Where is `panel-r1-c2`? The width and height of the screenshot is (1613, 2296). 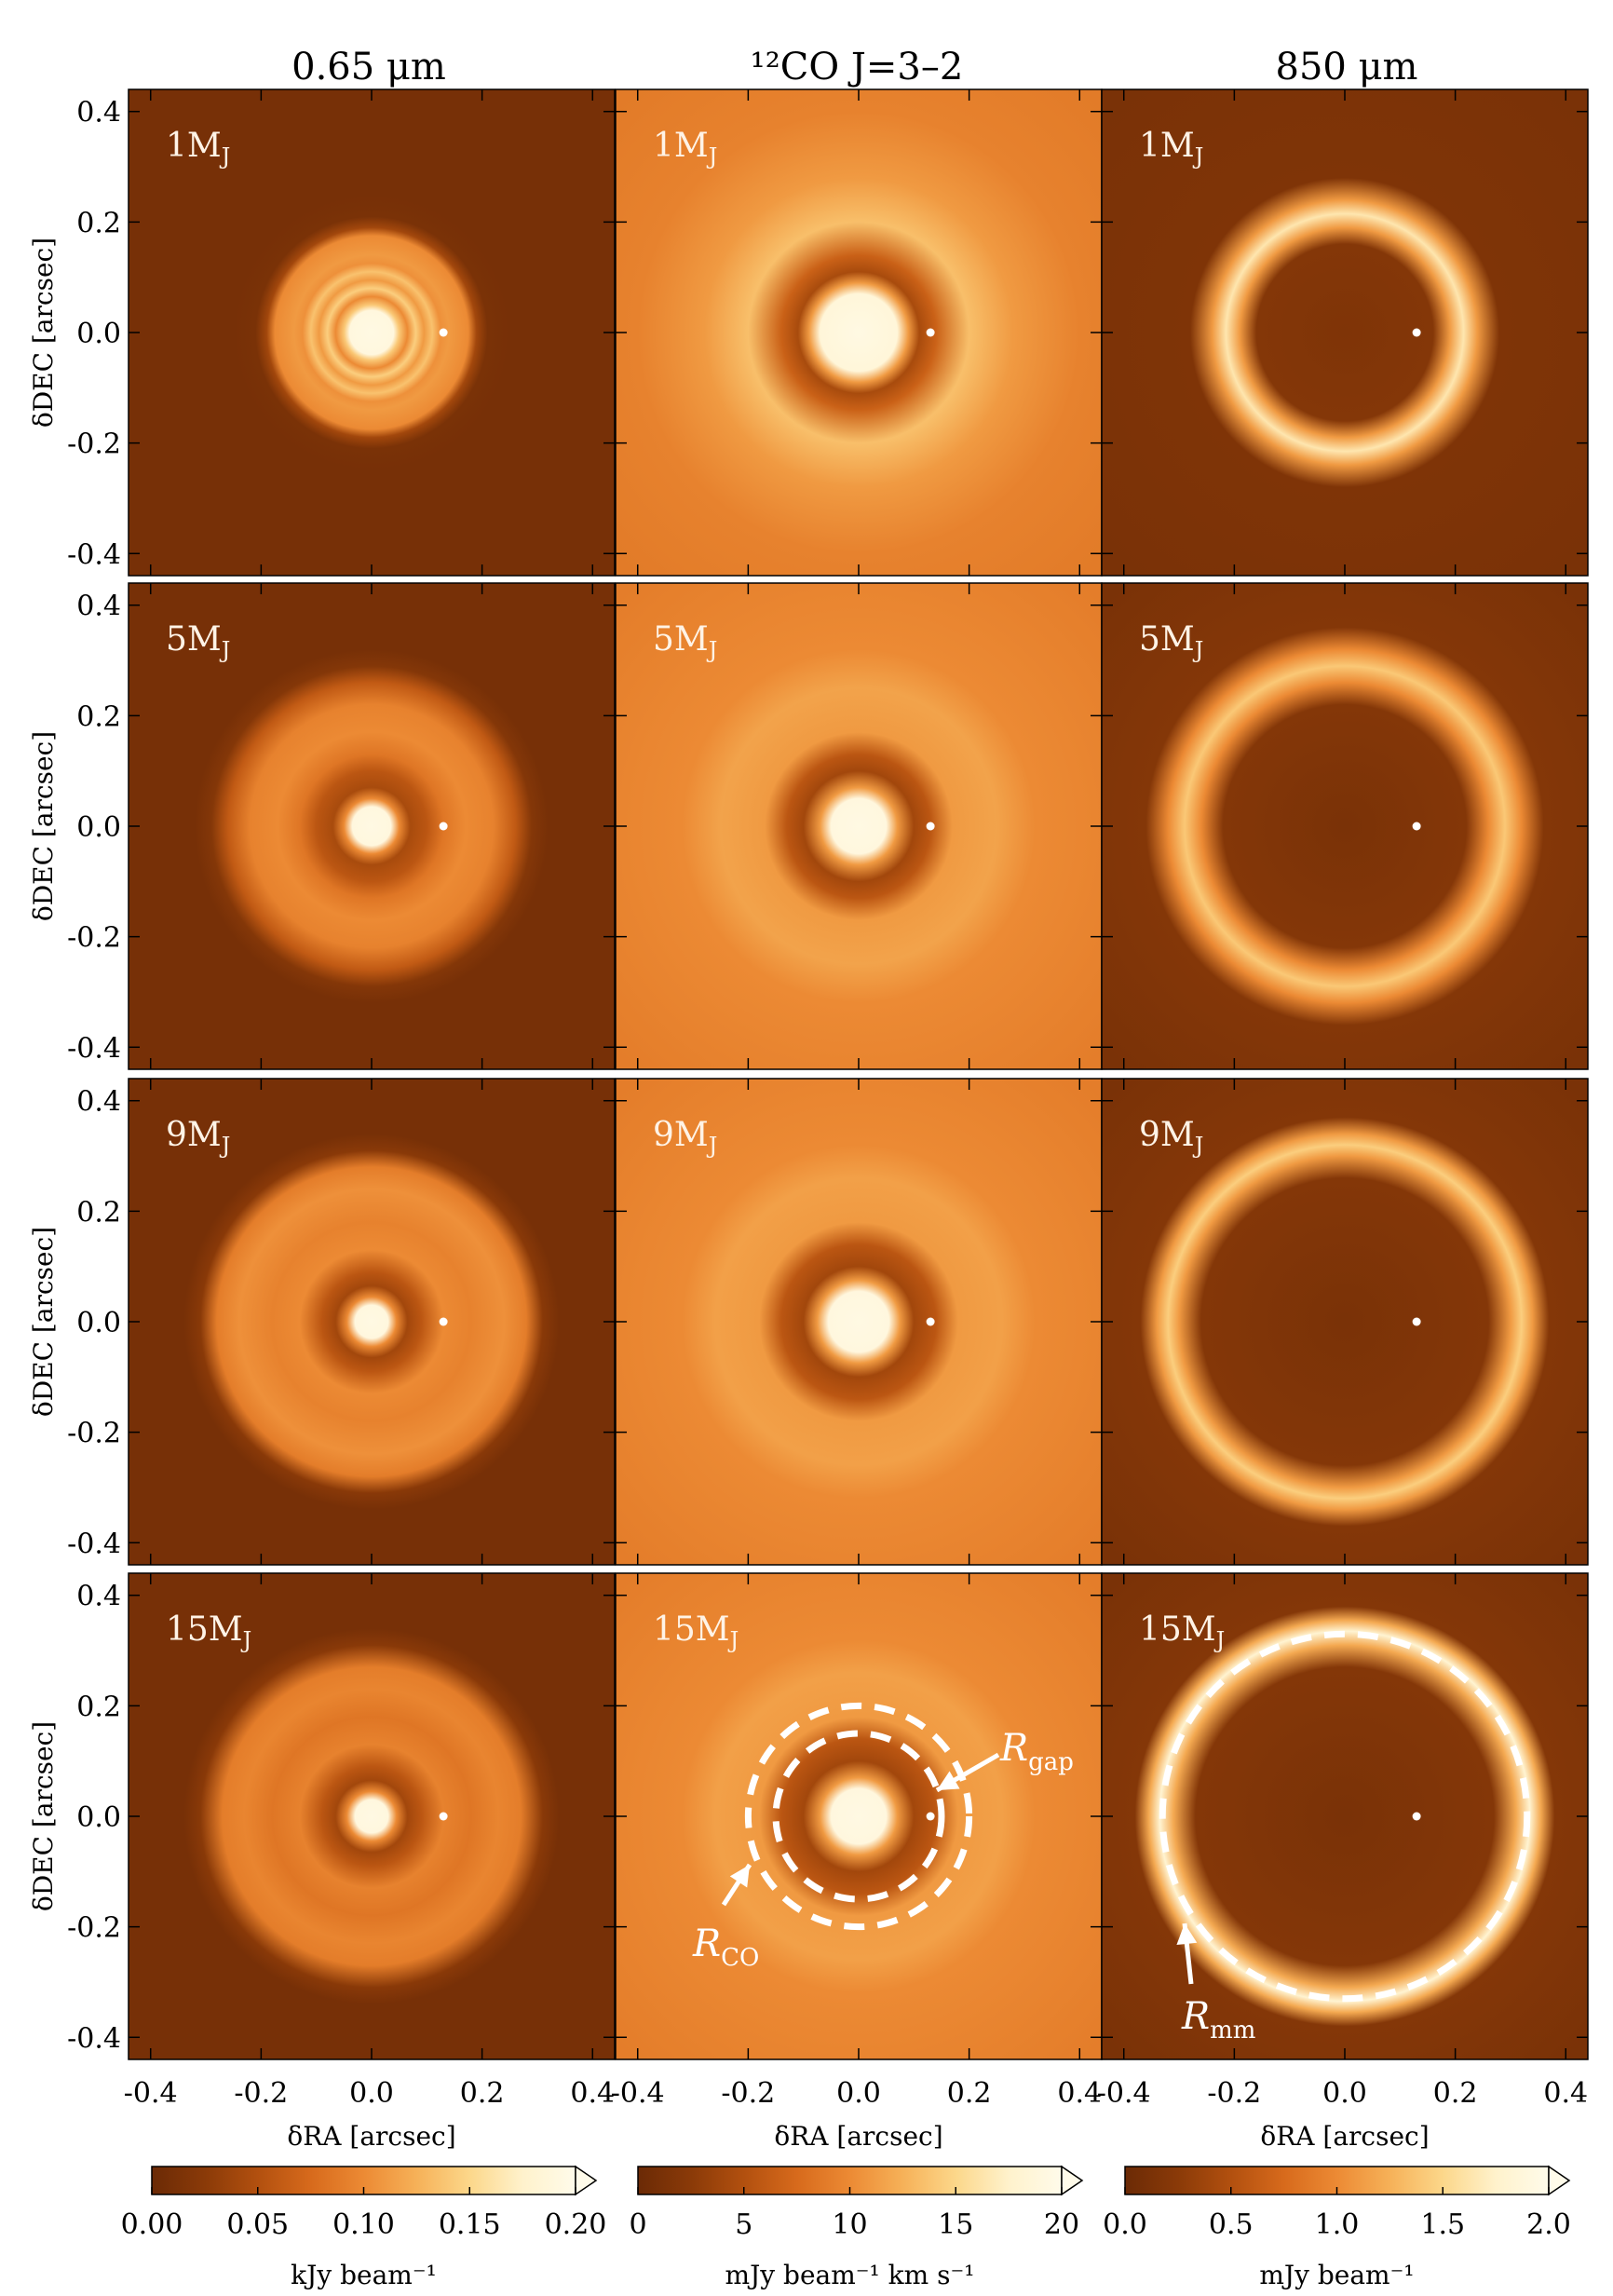 panel-r1-c2 is located at coordinates (1345, 826).